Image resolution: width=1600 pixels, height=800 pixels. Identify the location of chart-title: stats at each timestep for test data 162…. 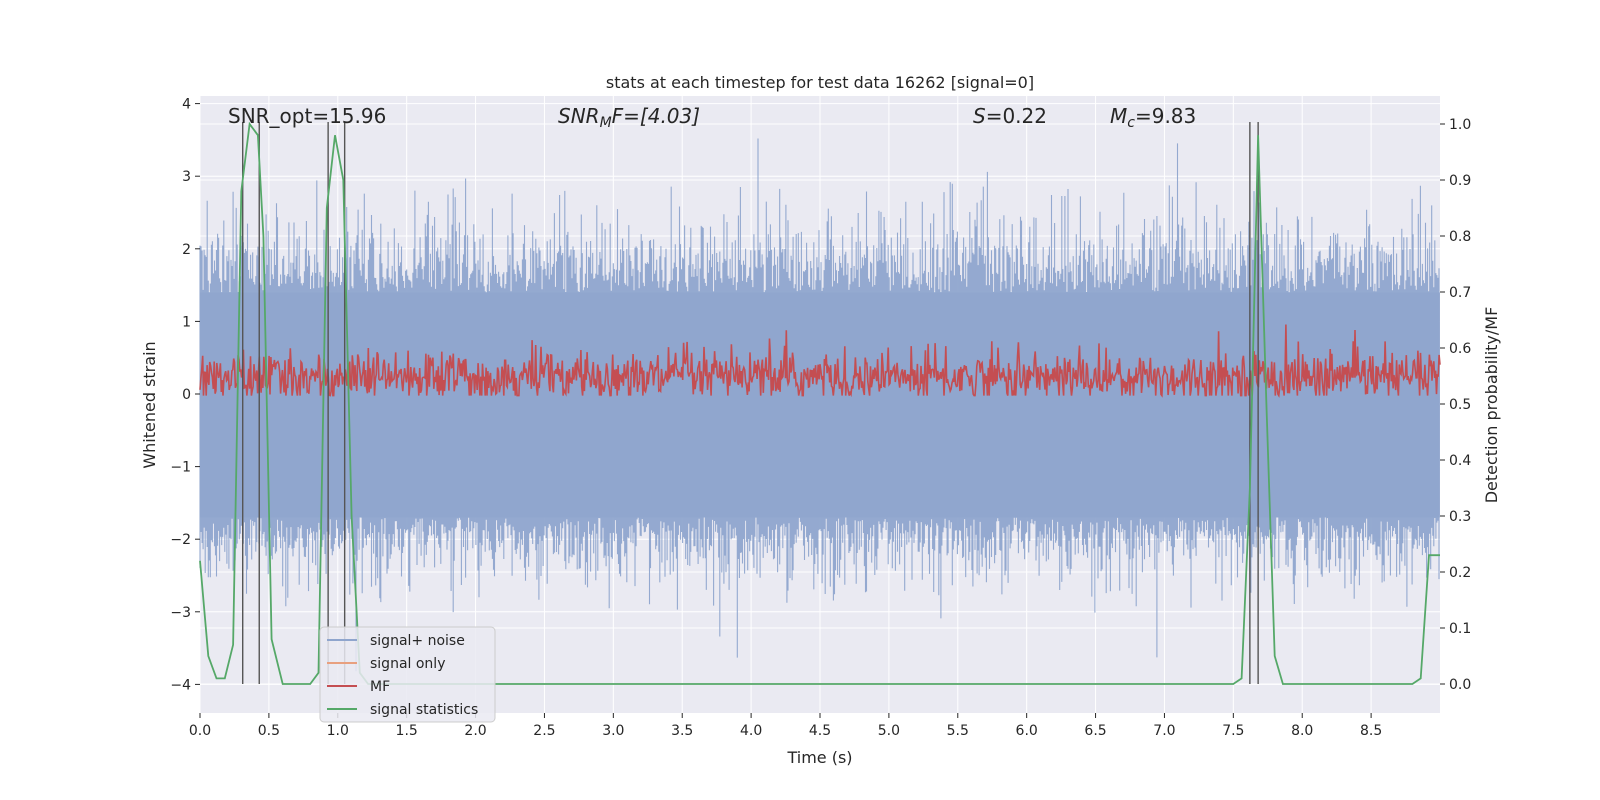
(820, 82).